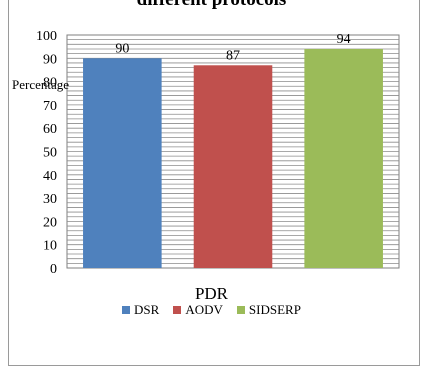 The image size is (423, 369). What do you see at coordinates (126, 310) in the screenshot?
I see `legend-swatch-dsr` at bounding box center [126, 310].